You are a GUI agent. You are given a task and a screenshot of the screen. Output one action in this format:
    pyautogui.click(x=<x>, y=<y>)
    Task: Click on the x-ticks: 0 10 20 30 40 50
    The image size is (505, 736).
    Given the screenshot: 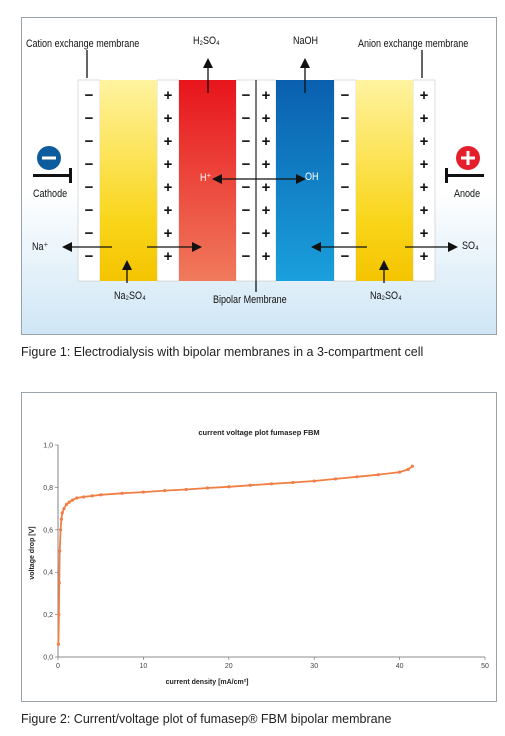 What is the action you would take?
    pyautogui.click(x=272, y=663)
    